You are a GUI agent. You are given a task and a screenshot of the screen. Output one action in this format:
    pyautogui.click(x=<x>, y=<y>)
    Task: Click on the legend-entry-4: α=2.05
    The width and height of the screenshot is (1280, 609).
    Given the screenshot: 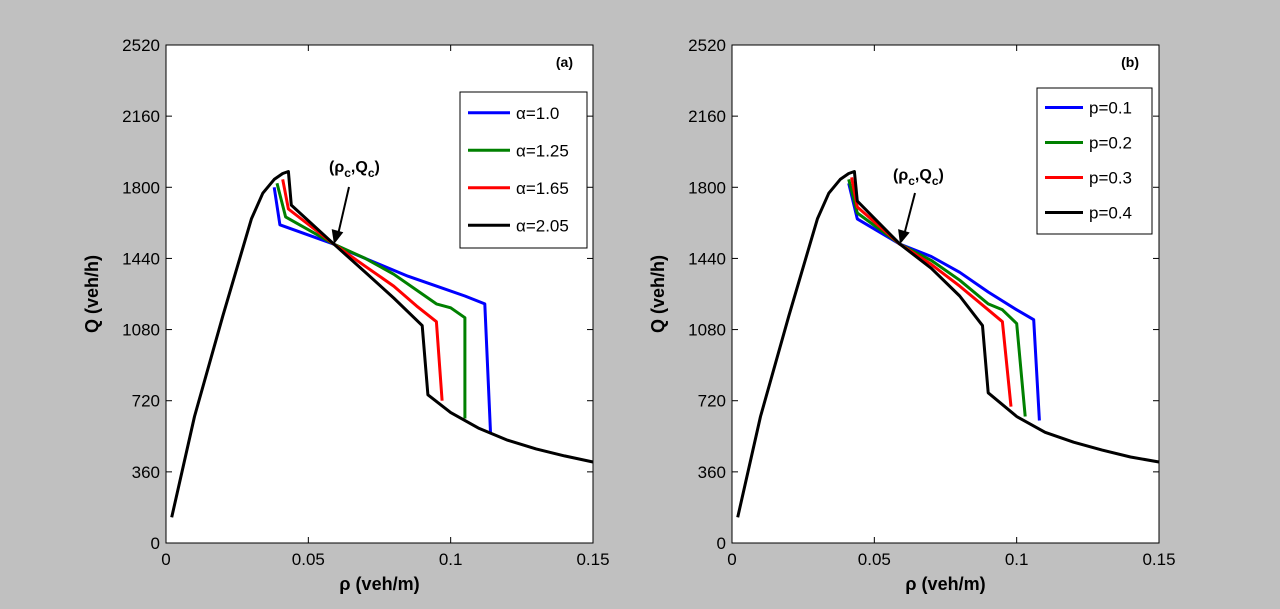 What is the action you would take?
    pyautogui.click(x=542, y=225)
    